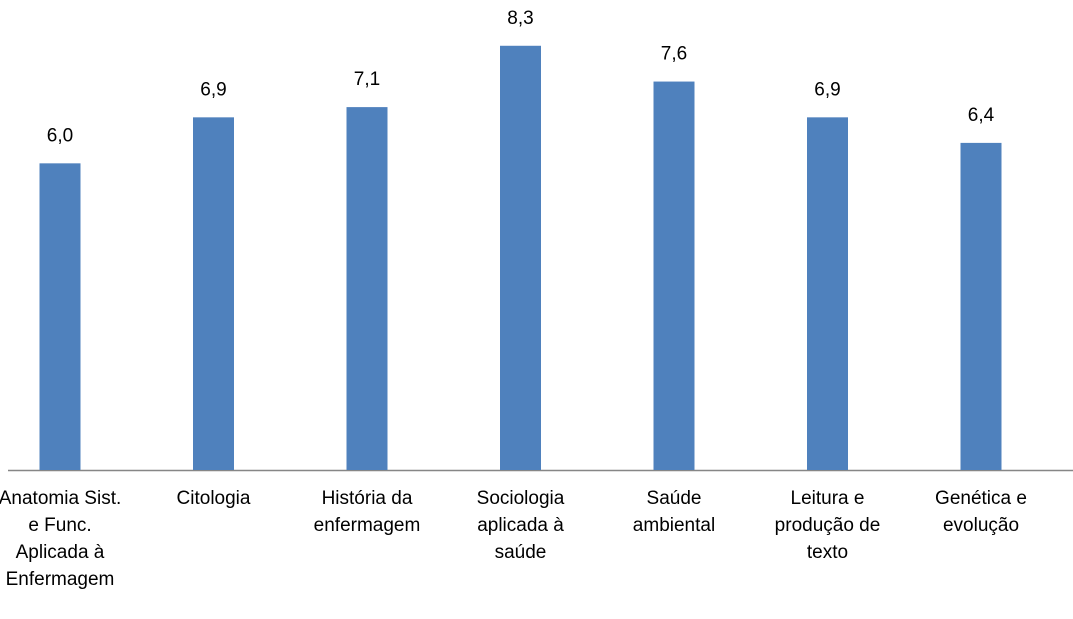 The image size is (1073, 619). Describe the element at coordinates (674, 512) in the screenshot. I see `x-tick-label: Saúde ambiental` at that location.